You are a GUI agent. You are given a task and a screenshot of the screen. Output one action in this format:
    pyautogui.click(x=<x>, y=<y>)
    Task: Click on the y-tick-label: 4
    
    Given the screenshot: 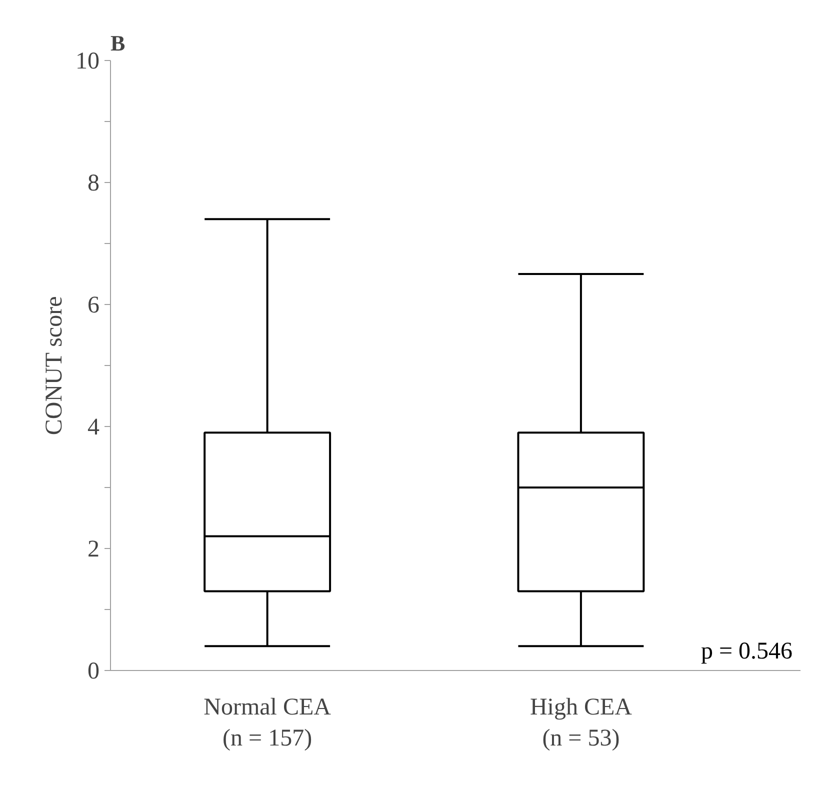 What is the action you would take?
    pyautogui.click(x=94, y=427)
    